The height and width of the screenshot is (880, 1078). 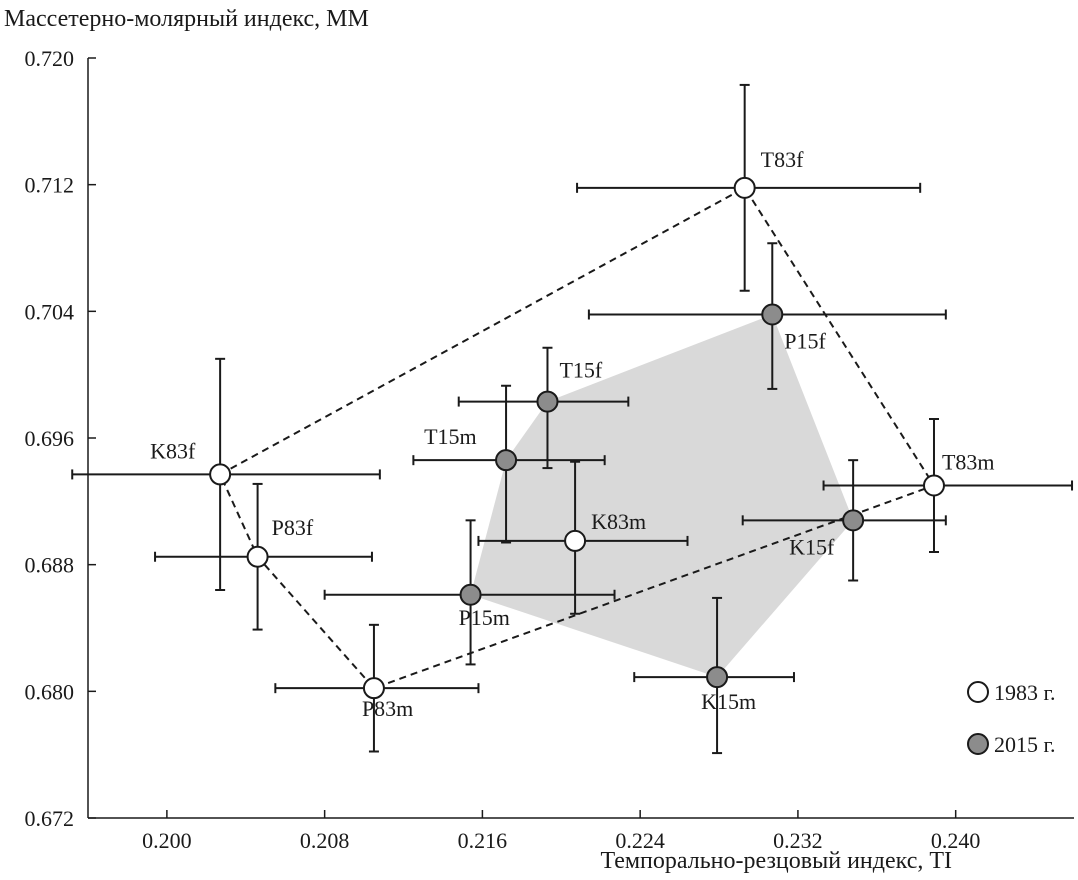 What do you see at coordinates (978, 744) in the screenshot?
I see `legend-marker-2015` at bounding box center [978, 744].